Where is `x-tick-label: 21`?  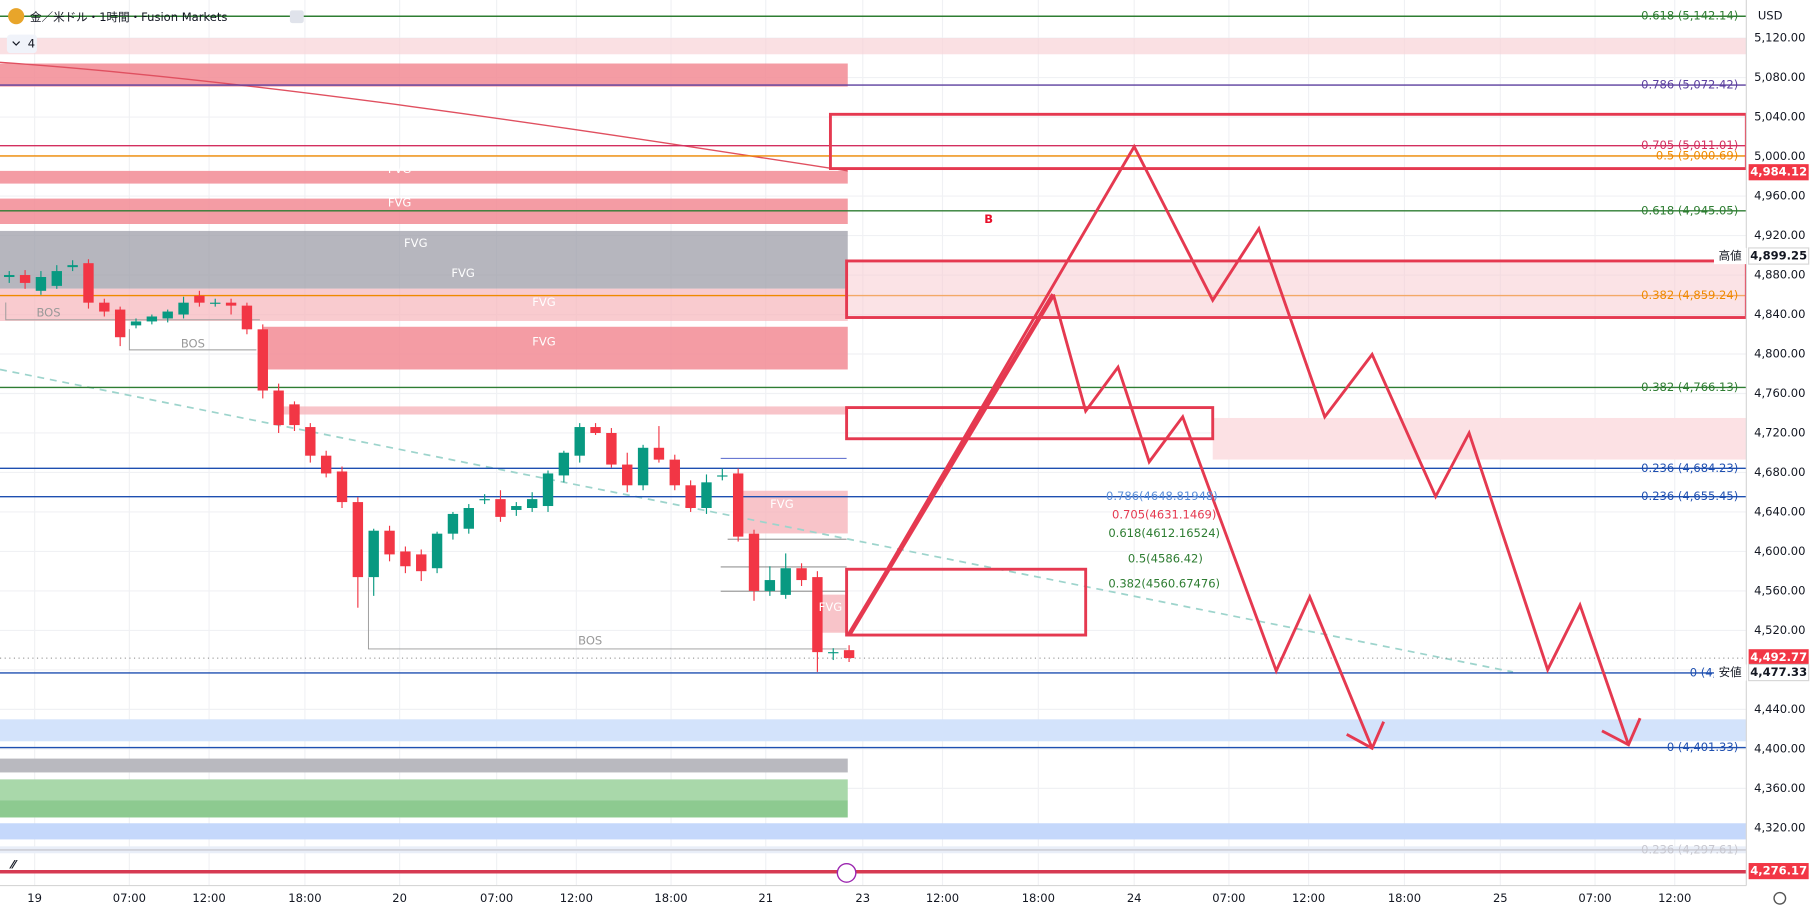
x-tick-label: 21 is located at coordinates (765, 898).